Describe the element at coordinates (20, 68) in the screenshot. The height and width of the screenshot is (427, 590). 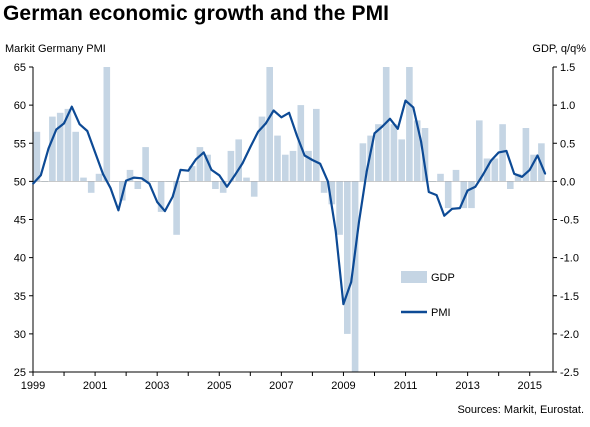
I see `left-tick-label: 65` at that location.